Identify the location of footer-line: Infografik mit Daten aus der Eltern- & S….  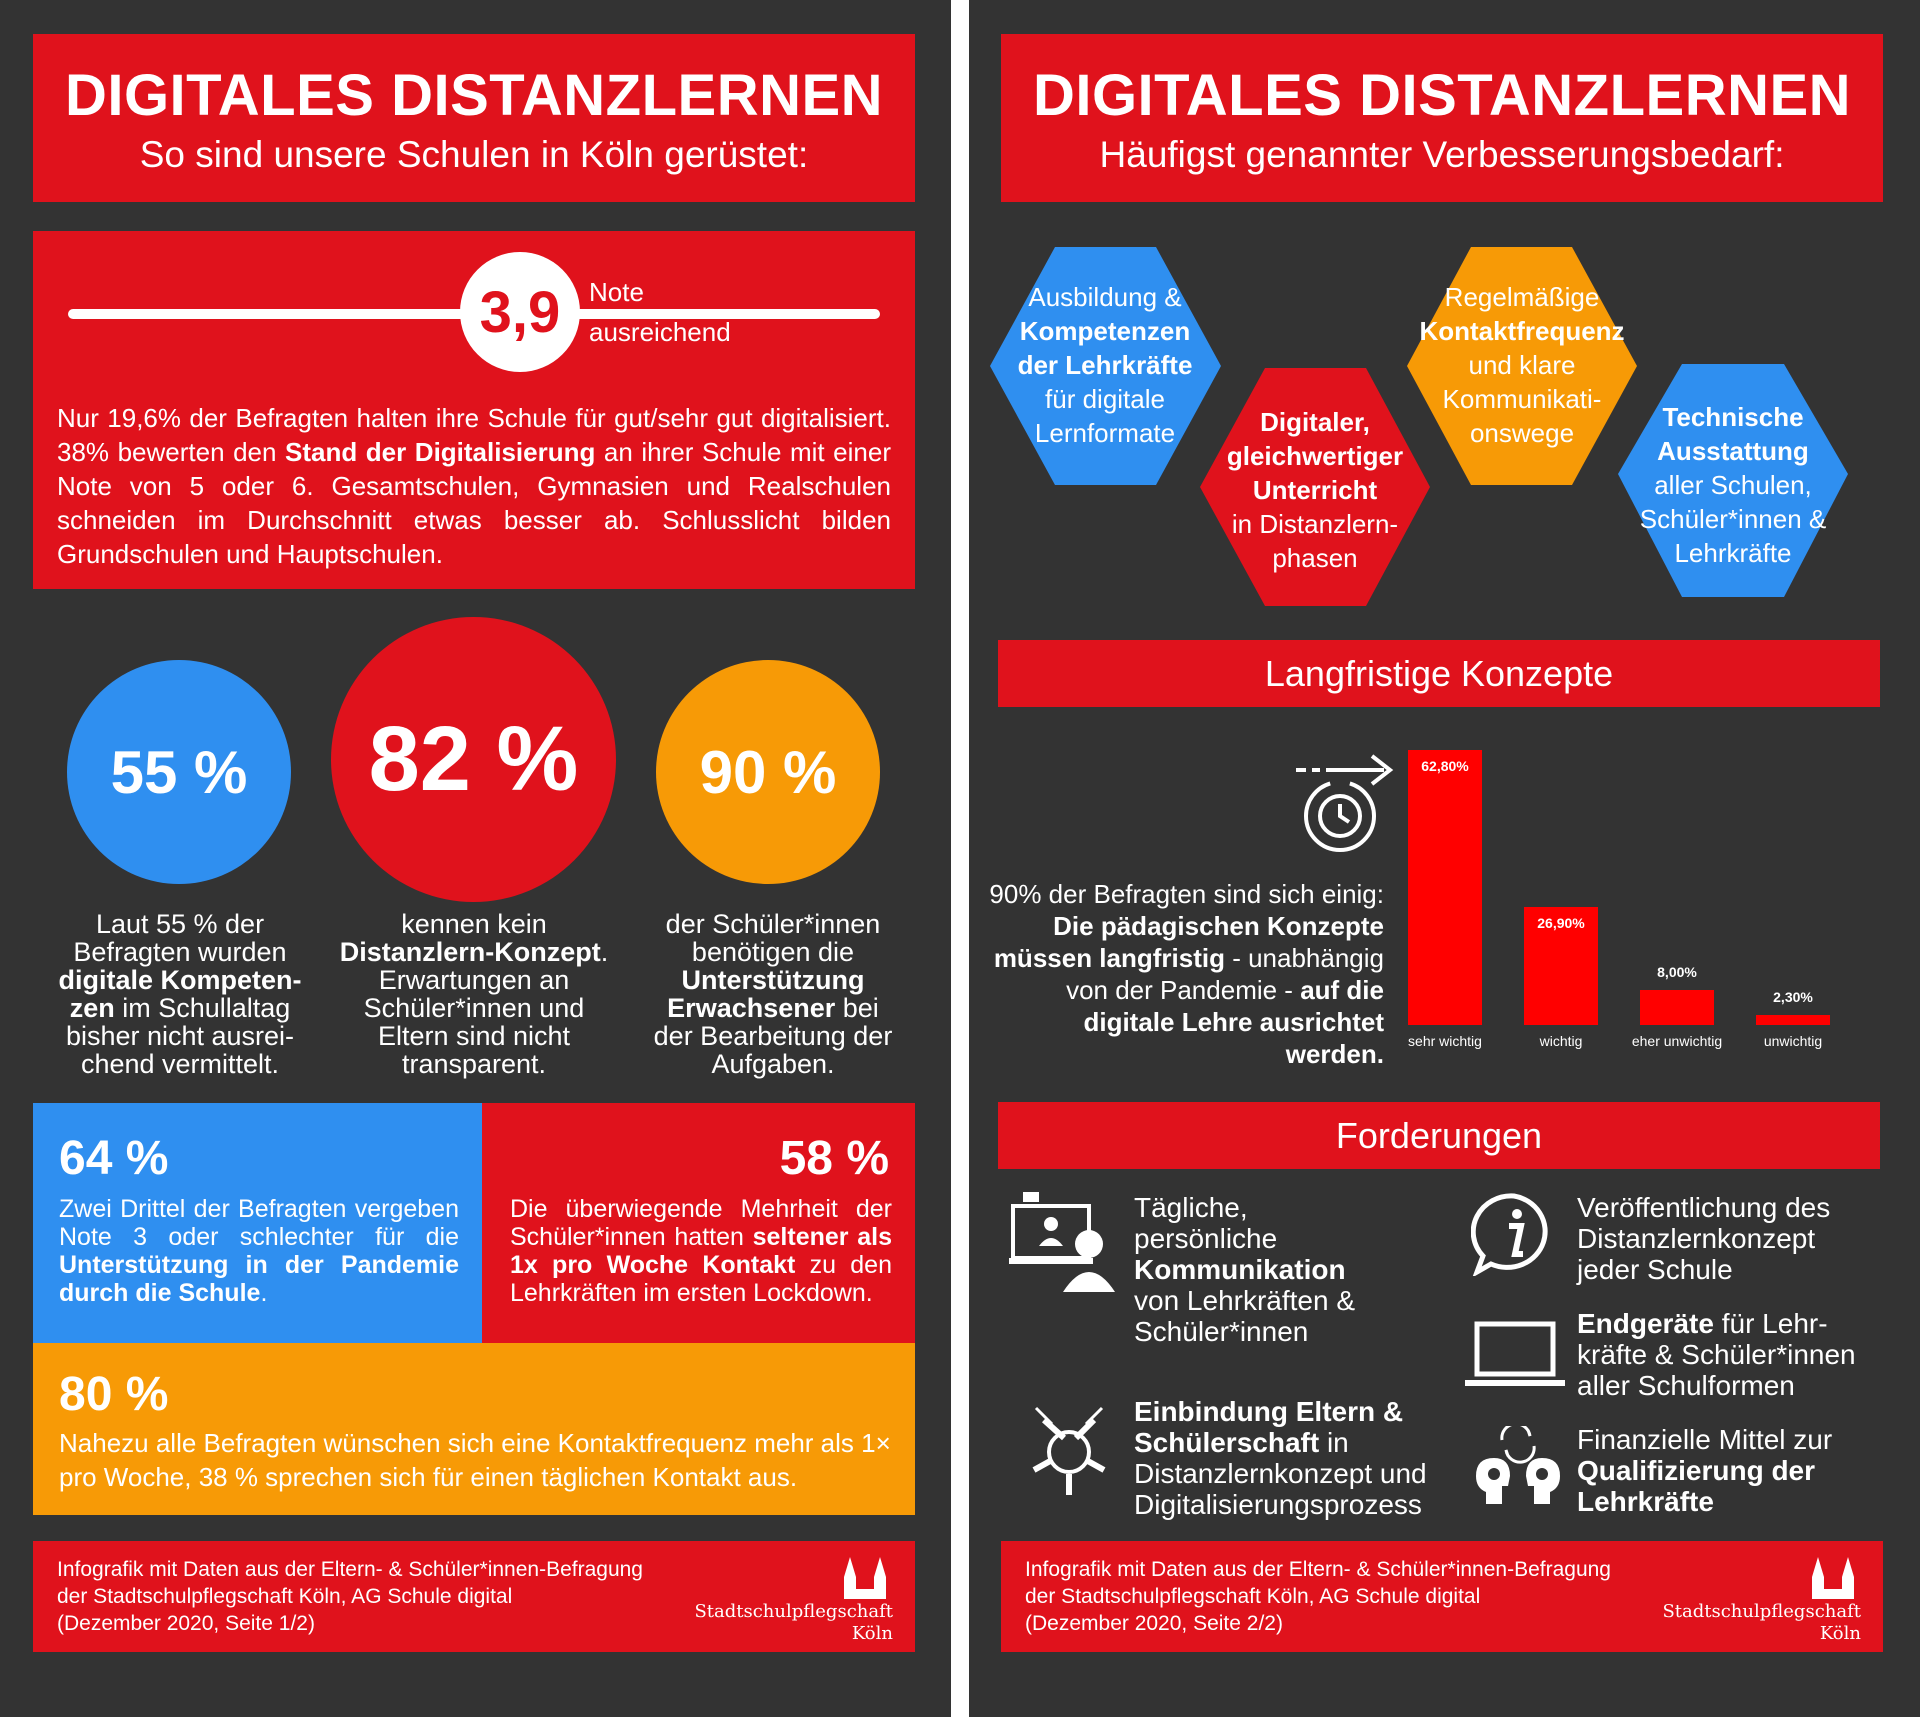
(1318, 1569).